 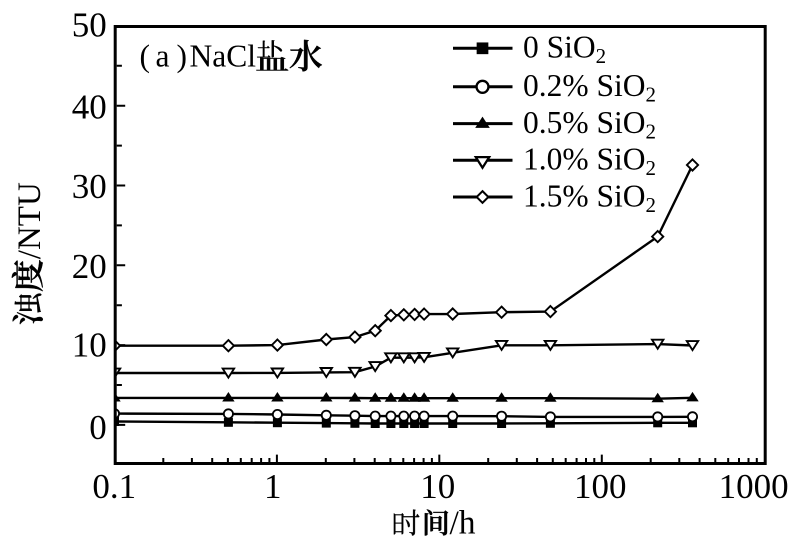 What do you see at coordinates (114, 486) in the screenshot?
I see `svg-text: 0.1` at bounding box center [114, 486].